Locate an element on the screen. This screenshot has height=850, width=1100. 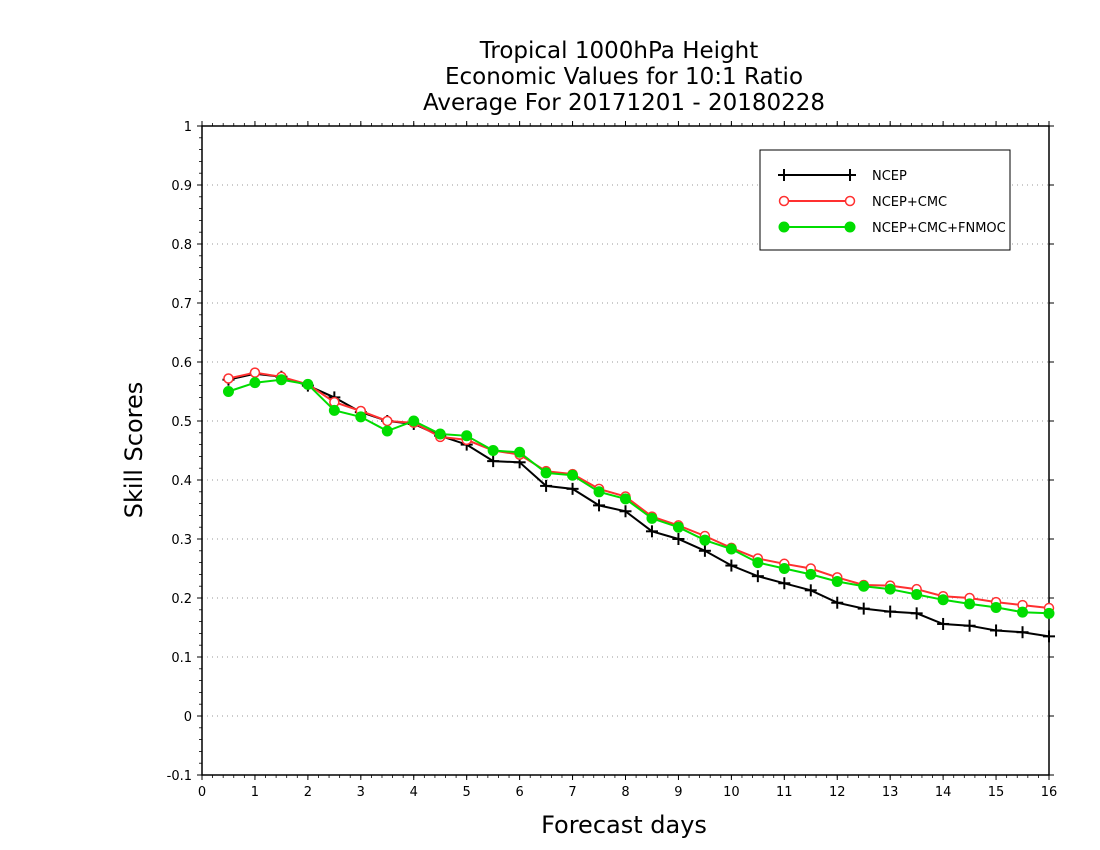
x-tick-label: 13 is located at coordinates (890, 792).